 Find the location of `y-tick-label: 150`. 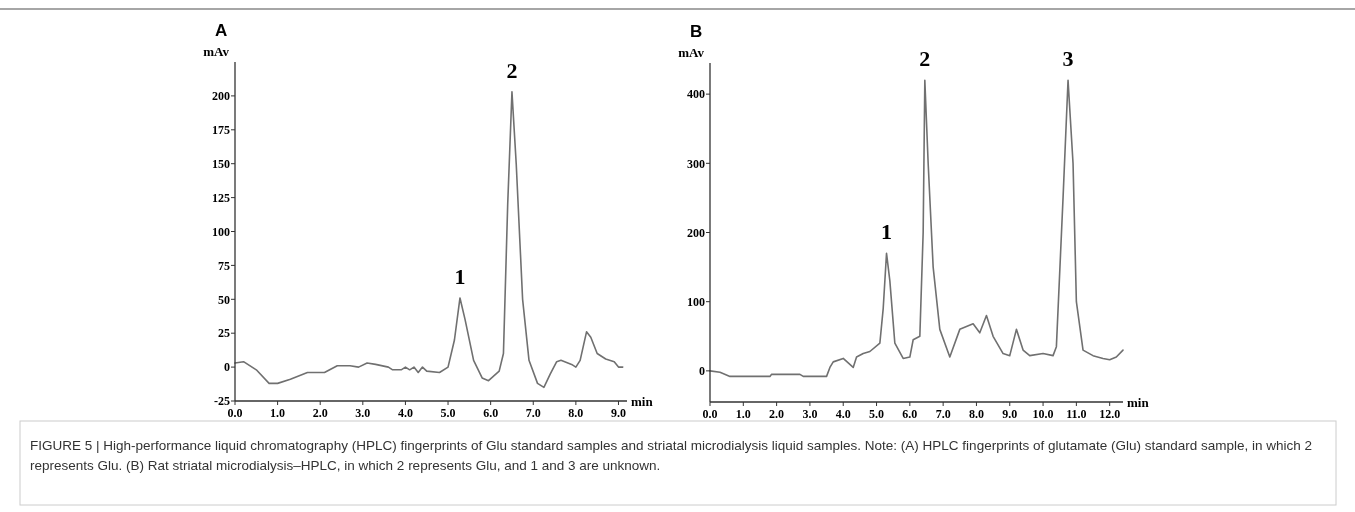

y-tick-label: 150 is located at coordinates (221, 163).